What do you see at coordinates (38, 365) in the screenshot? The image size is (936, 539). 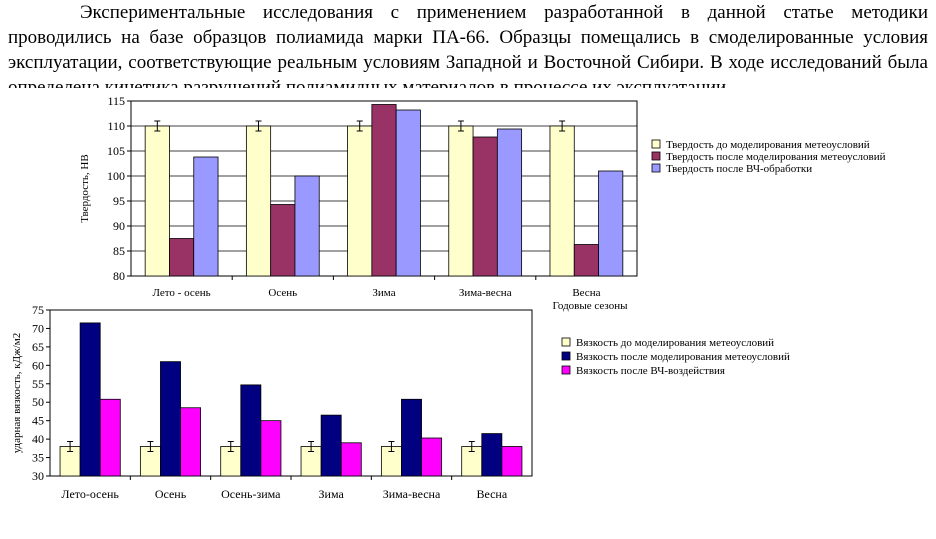 I see `y-tick-label: 60` at bounding box center [38, 365].